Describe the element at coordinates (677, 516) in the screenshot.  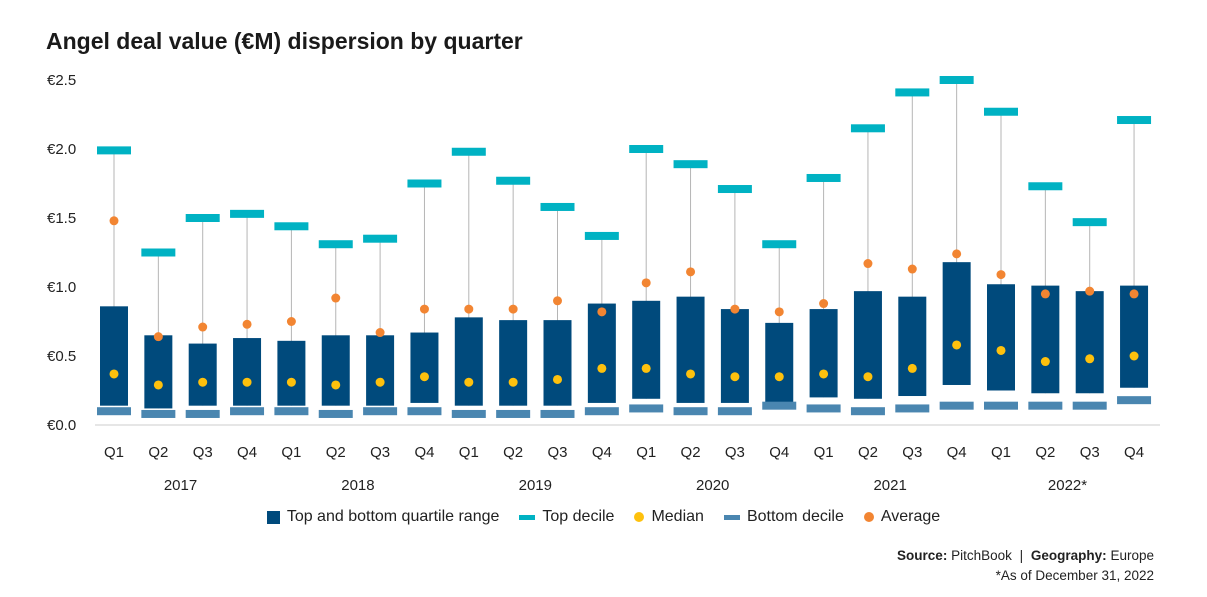
I see `legend-label-median: Median` at that location.